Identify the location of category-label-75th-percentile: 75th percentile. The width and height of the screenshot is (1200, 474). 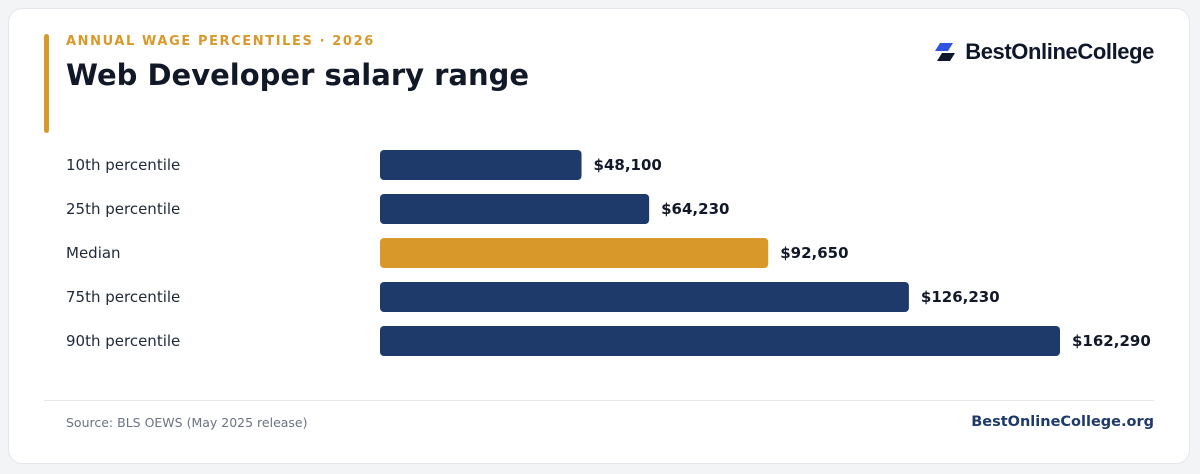
(123, 297).